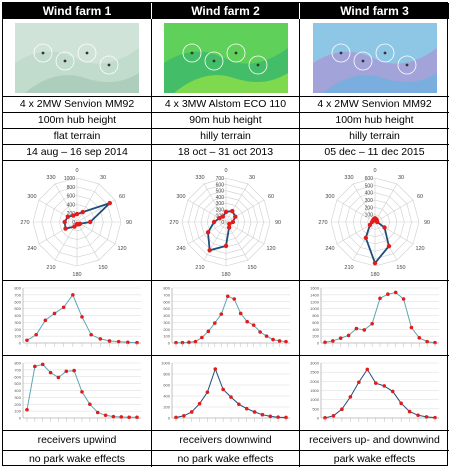  I want to click on y-tick-label: 2500, so click(315, 372).